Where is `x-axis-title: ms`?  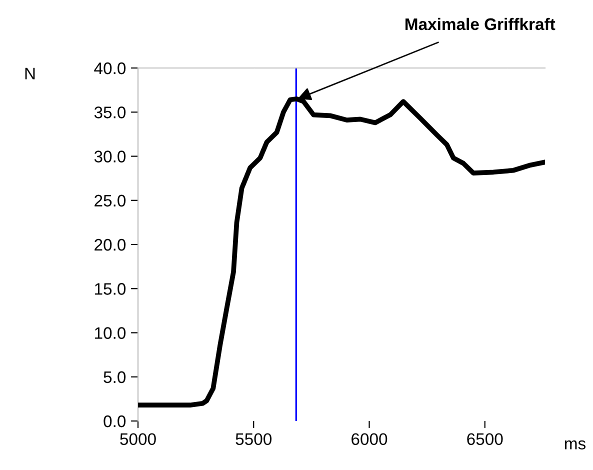
x-axis-title: ms is located at coordinates (575, 445).